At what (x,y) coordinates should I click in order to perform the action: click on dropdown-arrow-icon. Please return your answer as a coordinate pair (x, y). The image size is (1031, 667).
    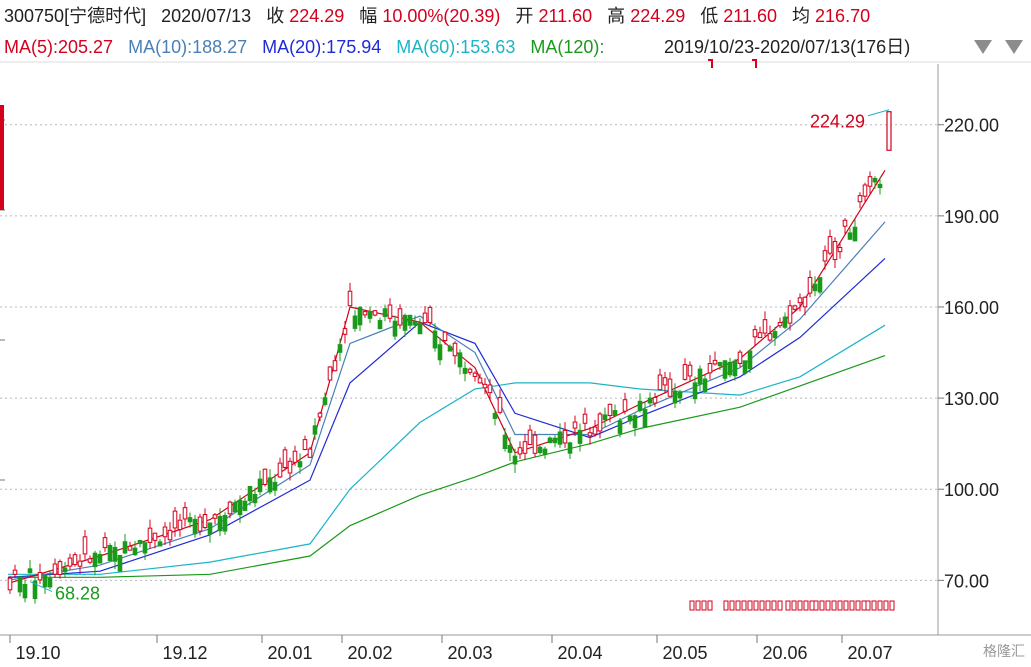
    Looking at the image, I should click on (983, 47).